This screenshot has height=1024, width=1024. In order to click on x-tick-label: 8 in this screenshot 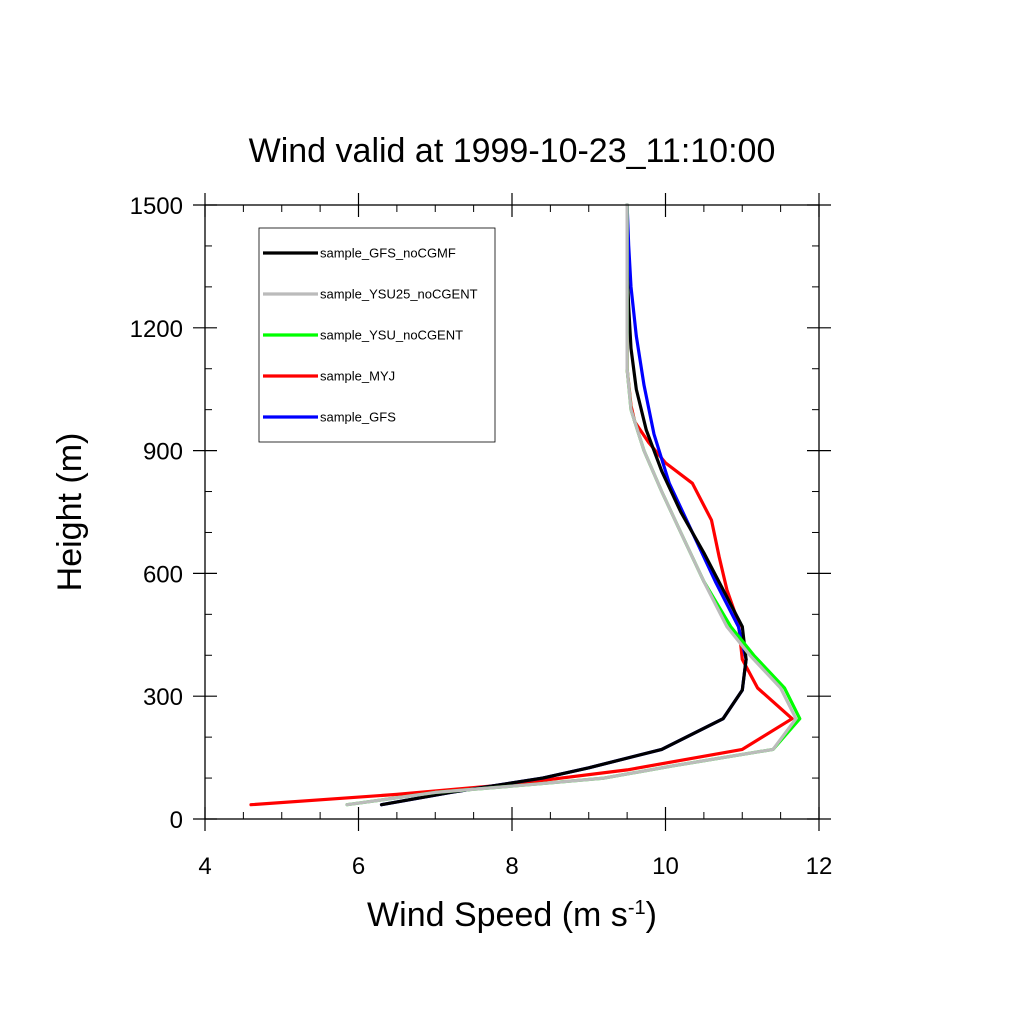, I will do `click(511, 866)`.